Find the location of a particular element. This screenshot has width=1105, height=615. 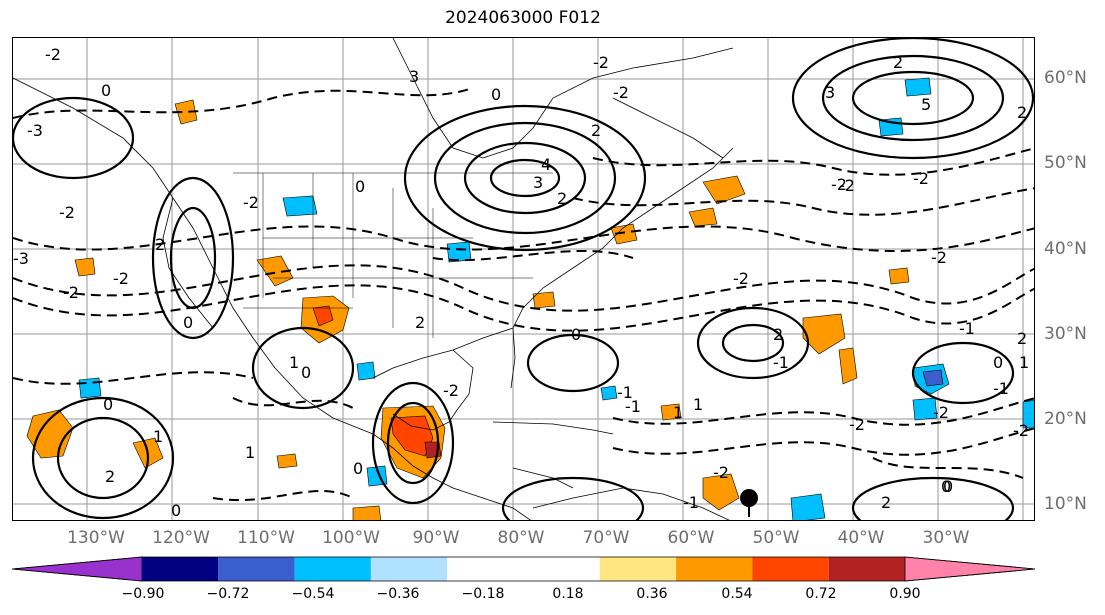

colorbar-tick: 0.72 is located at coordinates (821, 594).